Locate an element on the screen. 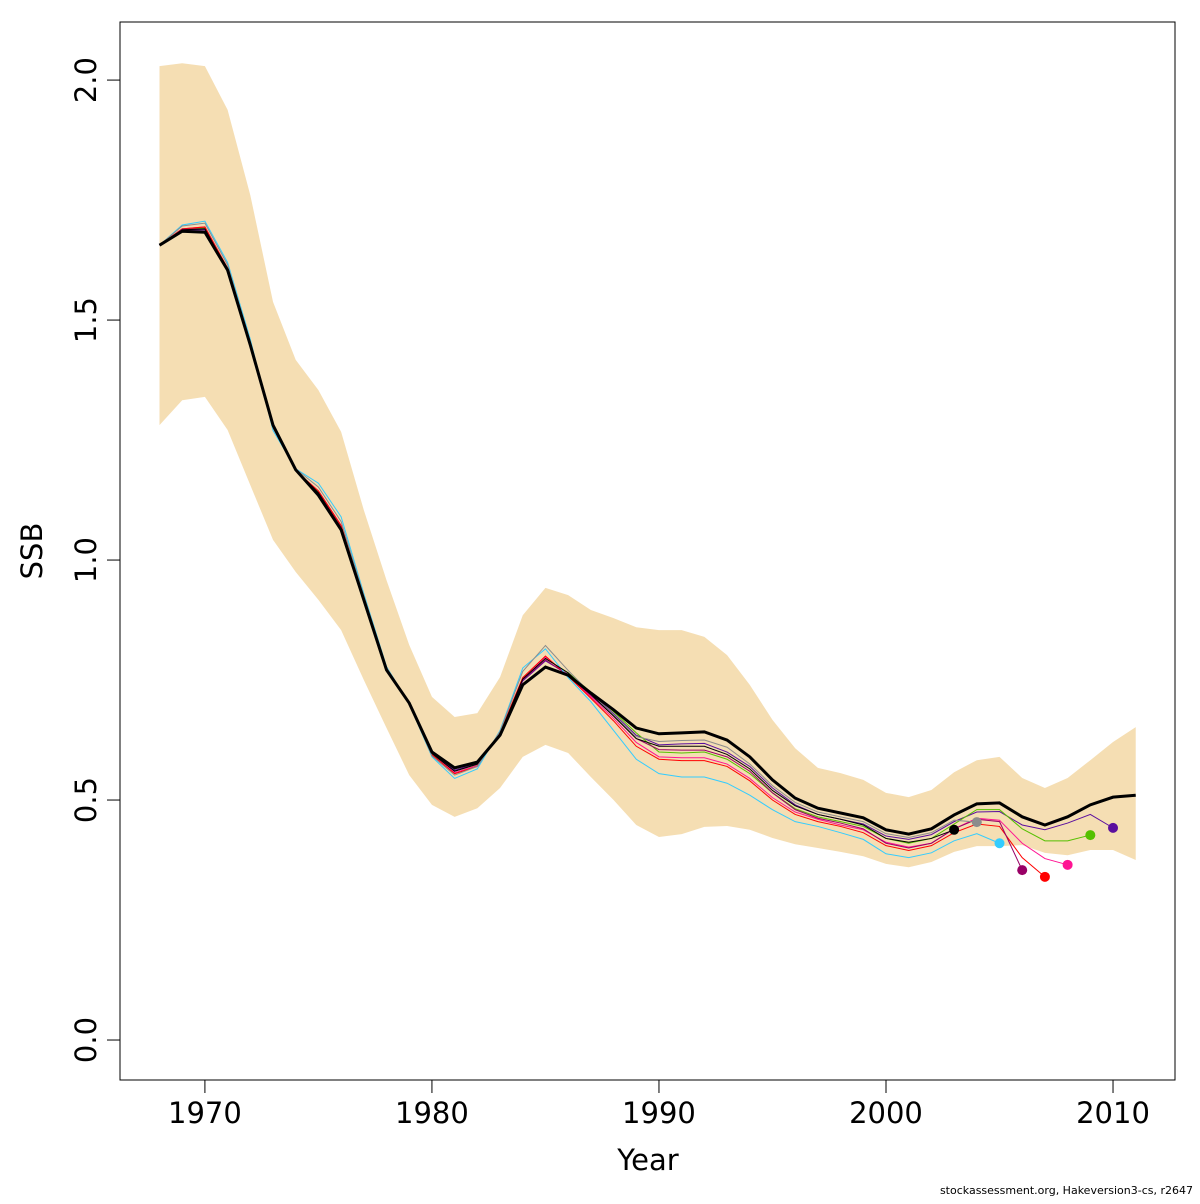 This screenshot has width=1200, height=1204. x-tick-label: 2000 is located at coordinates (886, 1113).